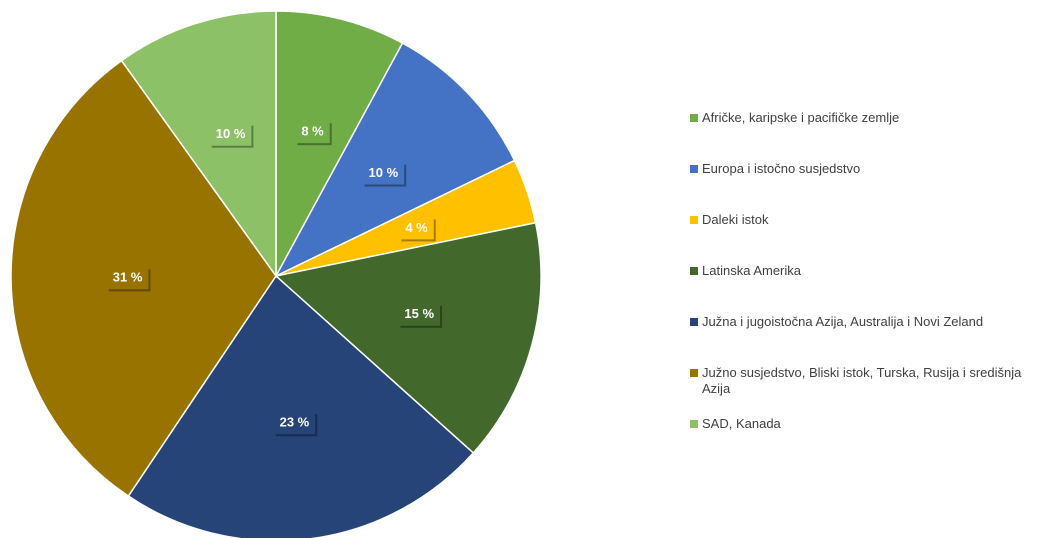 This screenshot has width=1060, height=538. I want to click on legend-item: SAD, Kanada, so click(865, 441).